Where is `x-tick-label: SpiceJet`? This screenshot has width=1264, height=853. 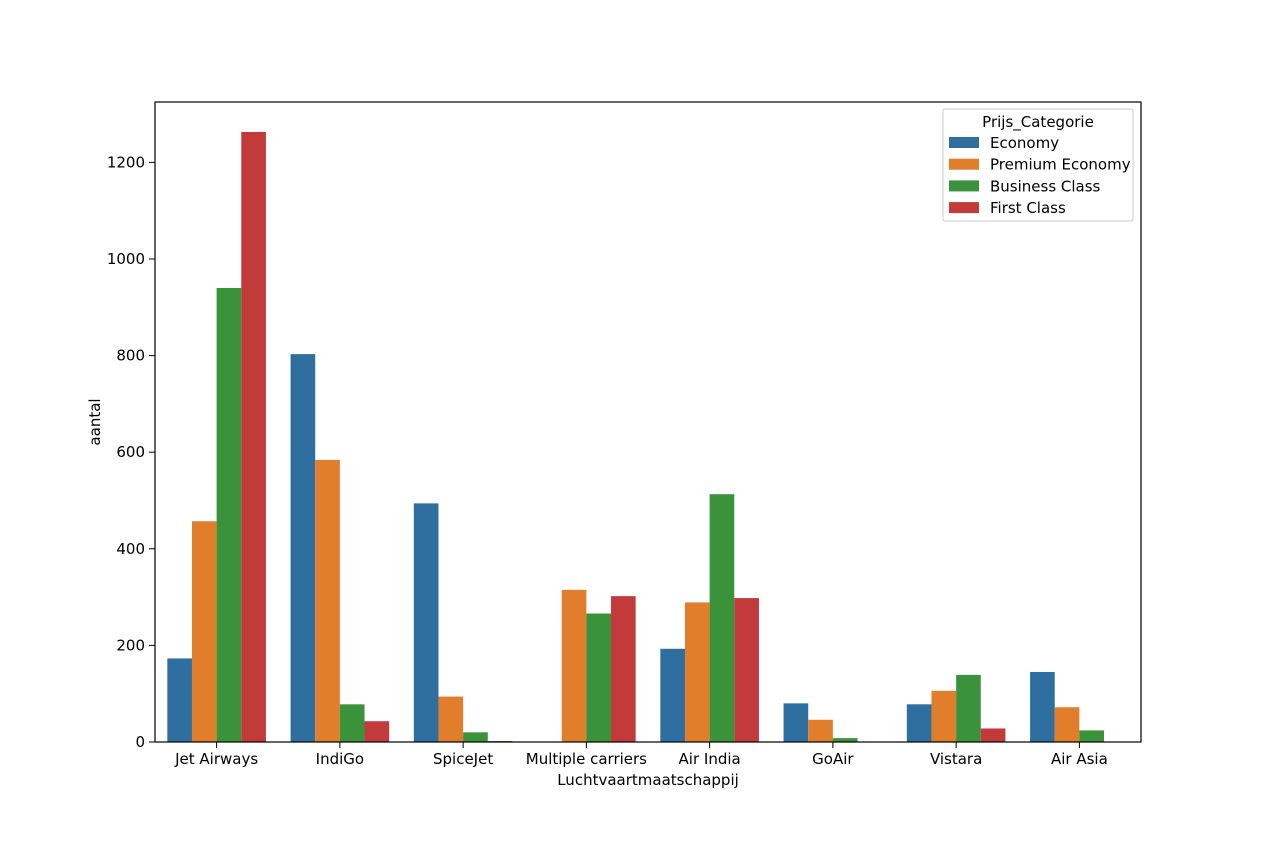
x-tick-label: SpiceJet is located at coordinates (463, 759).